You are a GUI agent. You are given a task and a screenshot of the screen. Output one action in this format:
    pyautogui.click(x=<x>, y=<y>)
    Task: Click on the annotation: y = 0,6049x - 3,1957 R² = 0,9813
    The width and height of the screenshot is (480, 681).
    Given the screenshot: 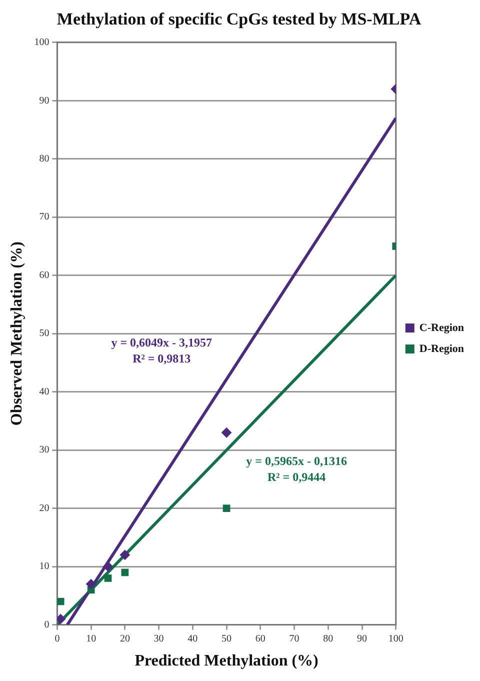 What is the action you would take?
    pyautogui.click(x=161, y=351)
    